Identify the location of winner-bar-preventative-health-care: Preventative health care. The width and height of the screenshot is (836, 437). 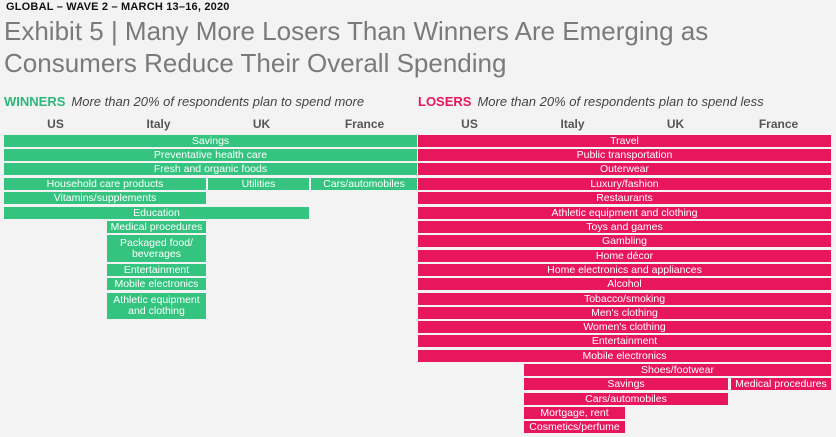
(210, 155).